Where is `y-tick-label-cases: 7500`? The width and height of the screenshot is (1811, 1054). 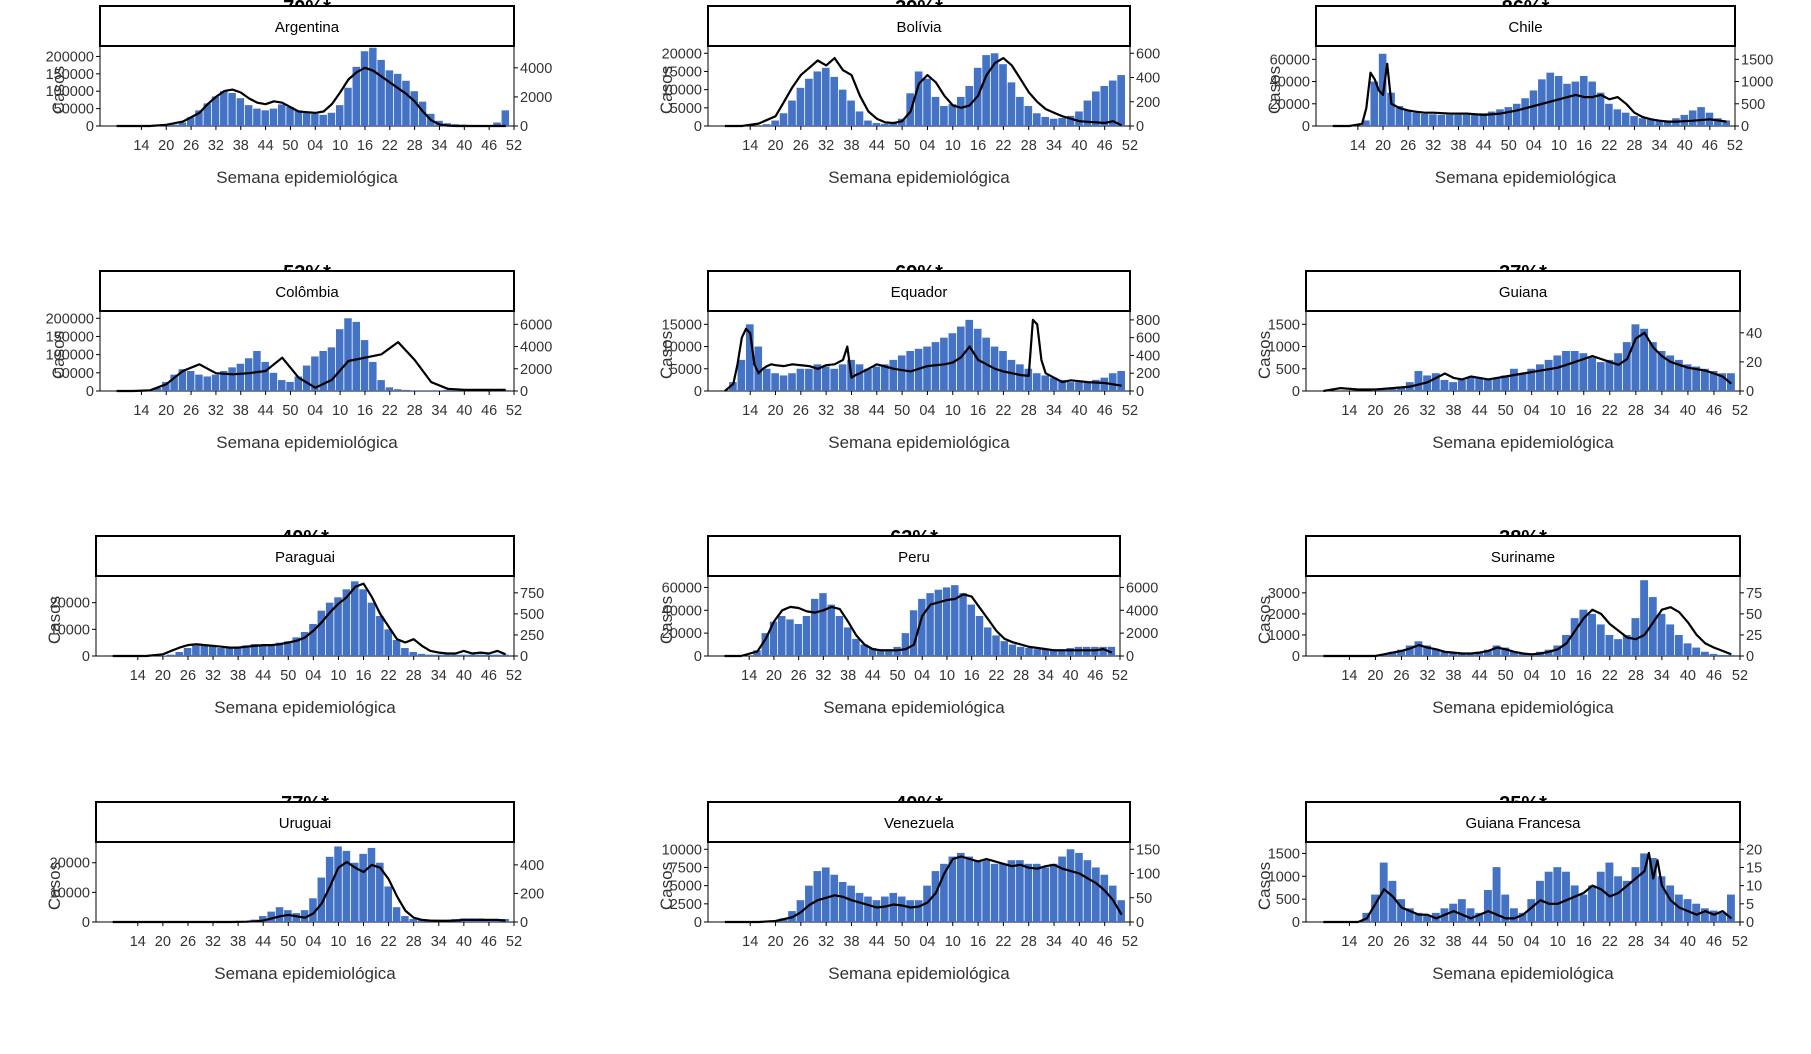 y-tick-label-cases: 7500 is located at coordinates (686, 868).